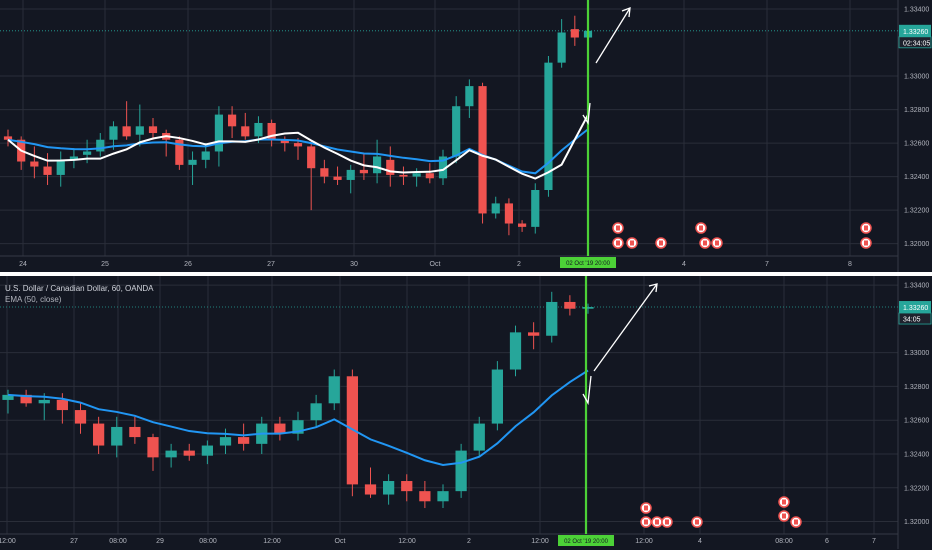 The image size is (932, 550). What do you see at coordinates (188, 264) in the screenshot?
I see `x-tick-label: 26` at bounding box center [188, 264].